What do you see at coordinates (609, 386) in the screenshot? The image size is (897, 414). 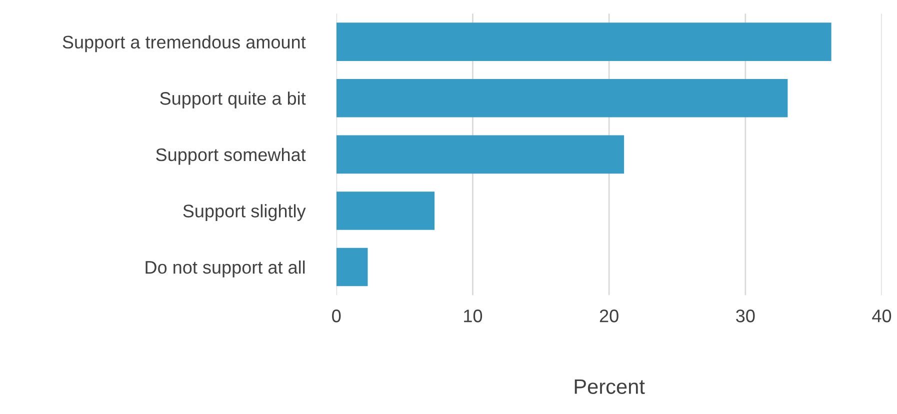 I see `x-axis-title: Percent` at bounding box center [609, 386].